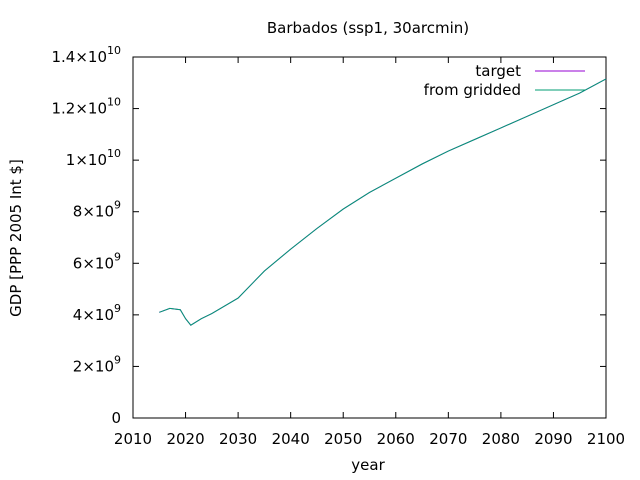 This screenshot has width=640, height=480. What do you see at coordinates (472, 90) in the screenshot?
I see `legend-label: from gridded` at bounding box center [472, 90].